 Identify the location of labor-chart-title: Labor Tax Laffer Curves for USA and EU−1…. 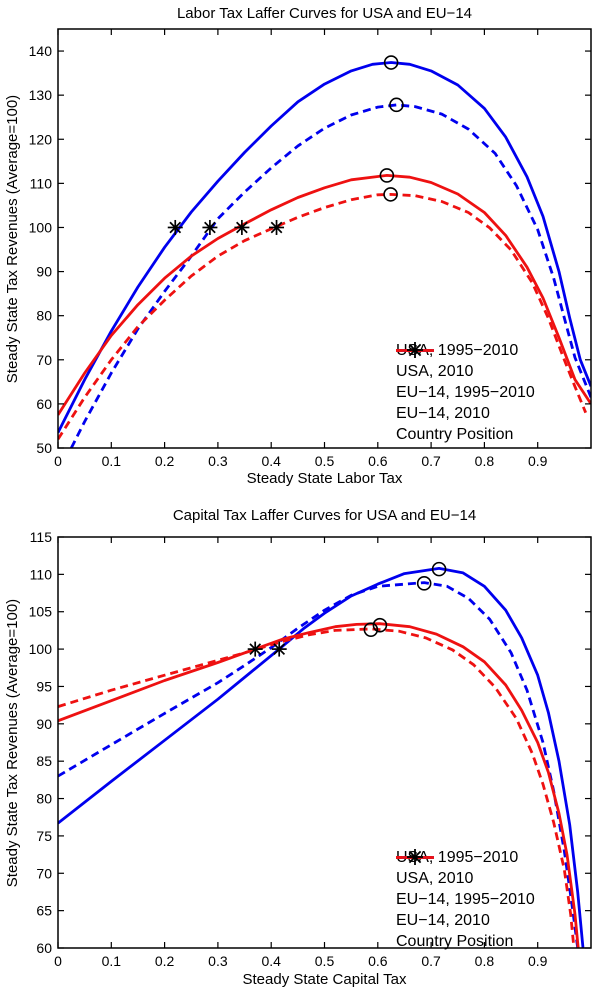
(324, 13).